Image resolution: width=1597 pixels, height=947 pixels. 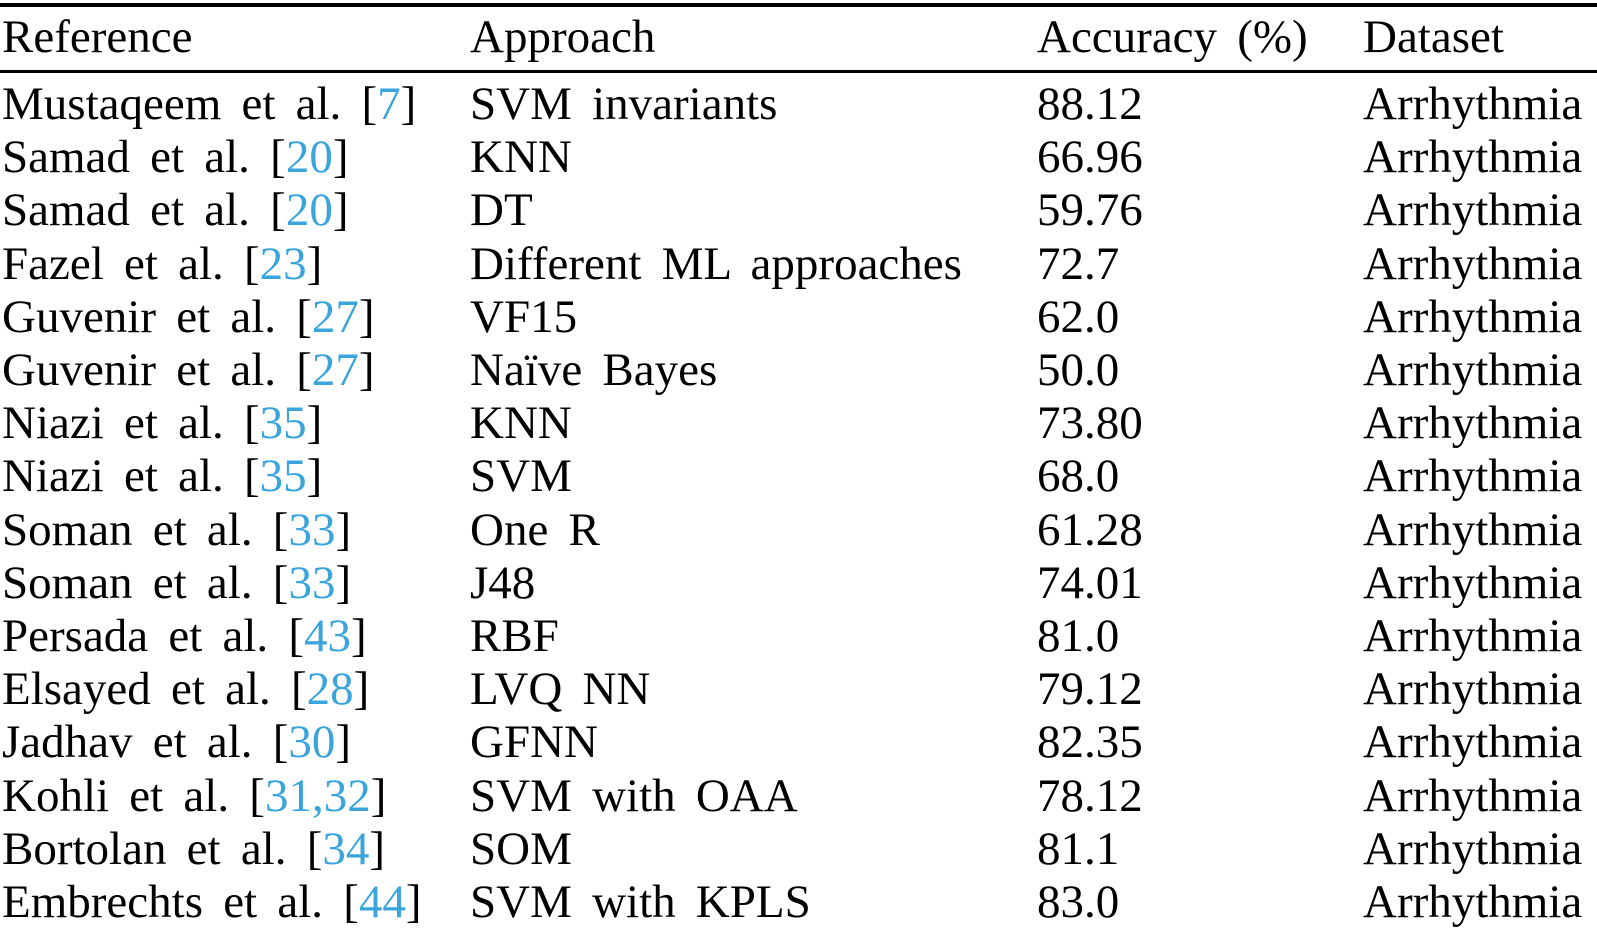 I want to click on table-header-row: Reference Approach Accuracy (%) Dataset, so click(x=798, y=37).